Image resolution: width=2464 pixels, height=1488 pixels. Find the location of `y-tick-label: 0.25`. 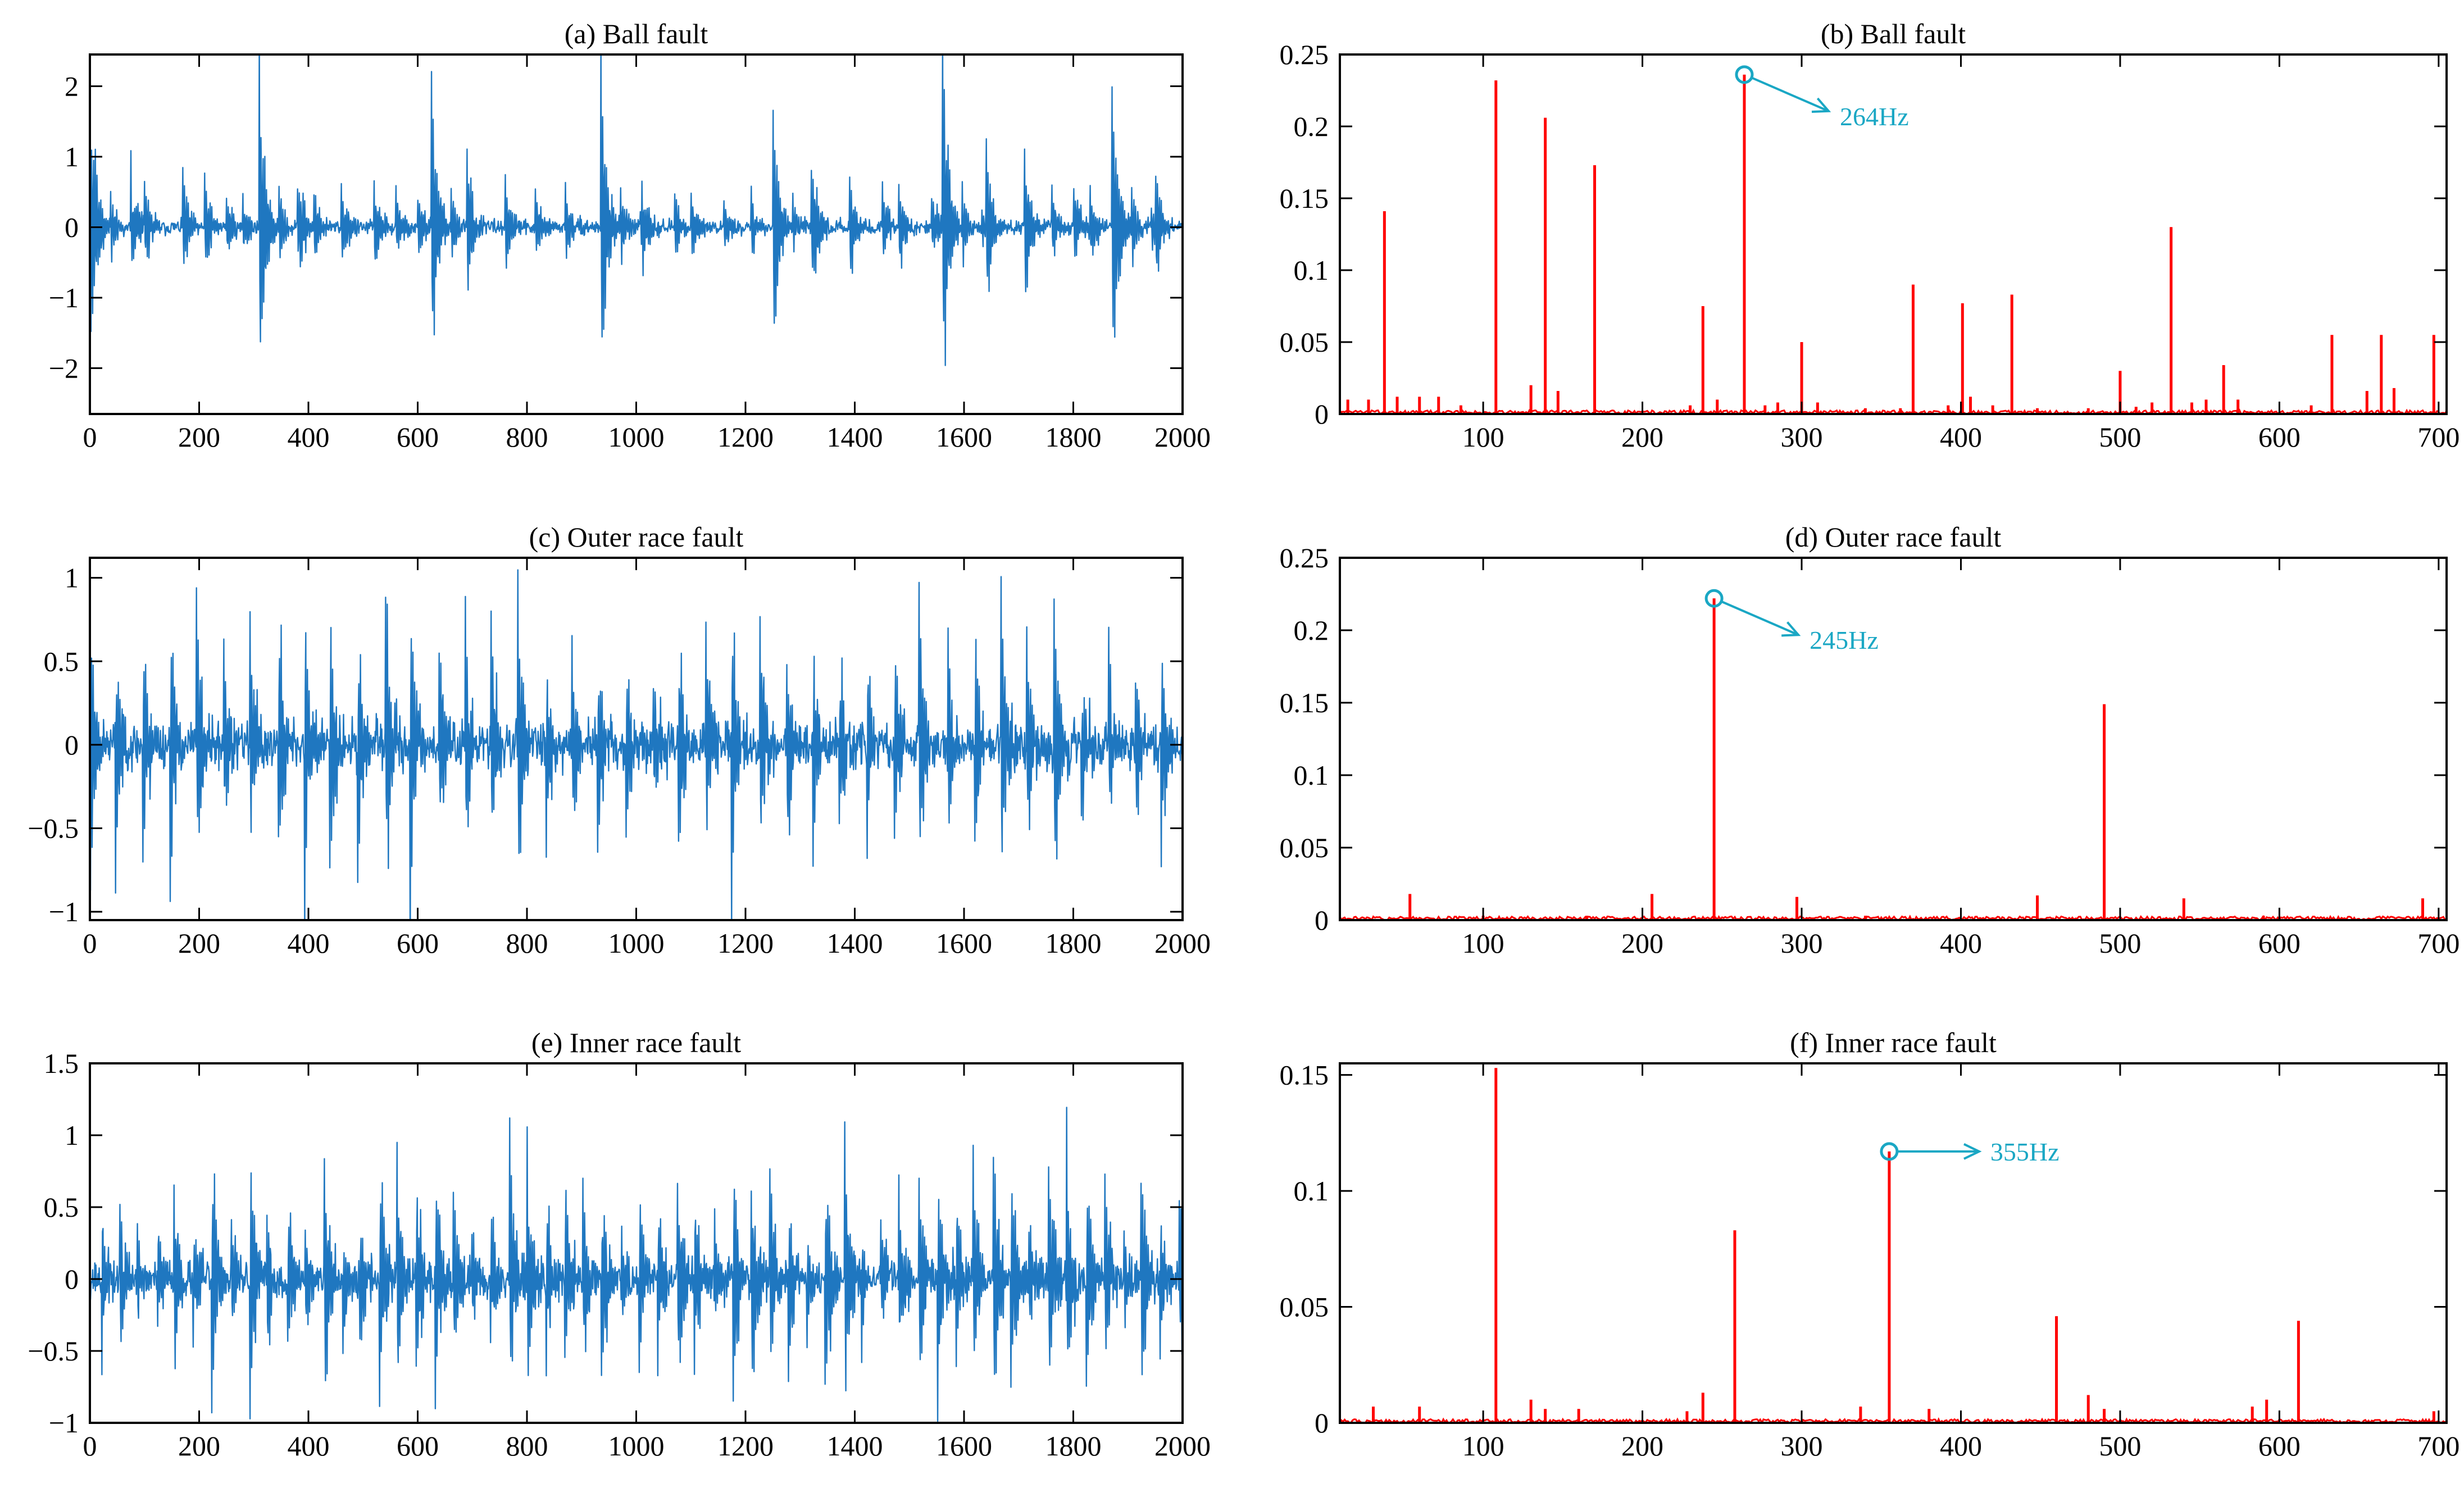

y-tick-label: 0.25 is located at coordinates (1304, 558).